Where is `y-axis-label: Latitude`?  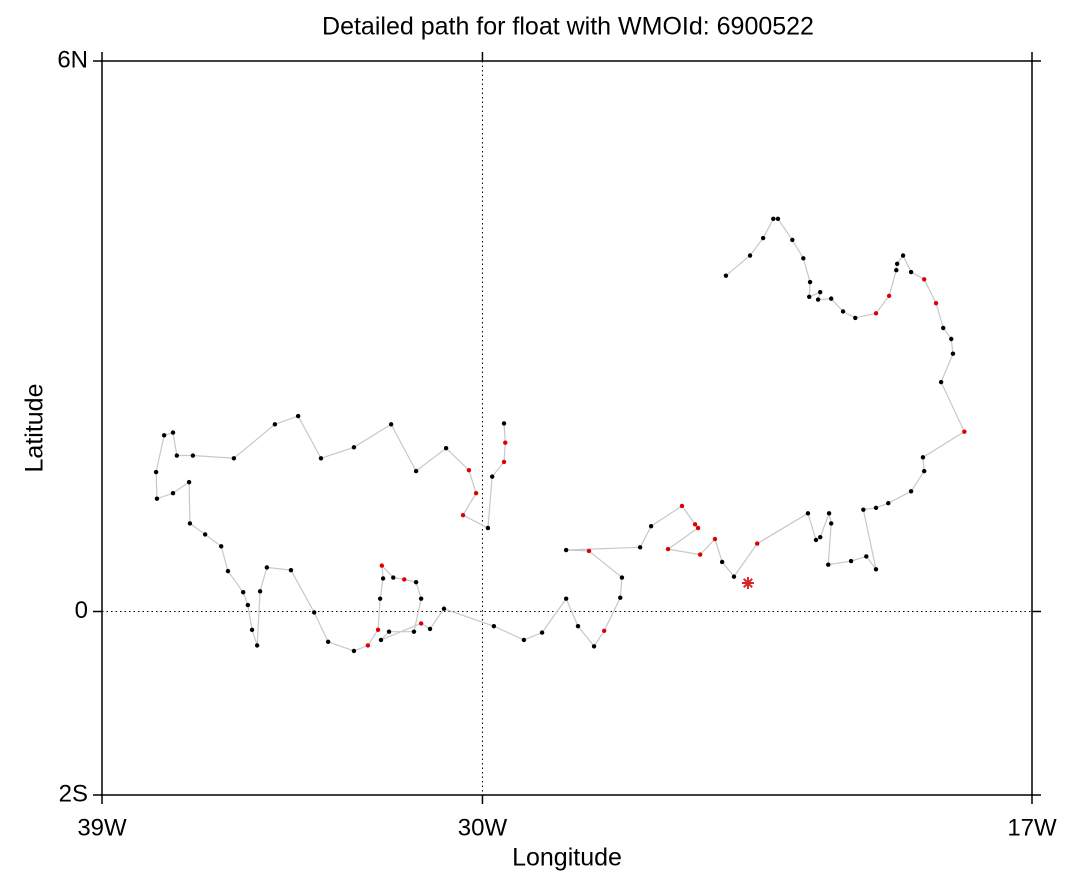
y-axis-label: Latitude is located at coordinates (35, 428).